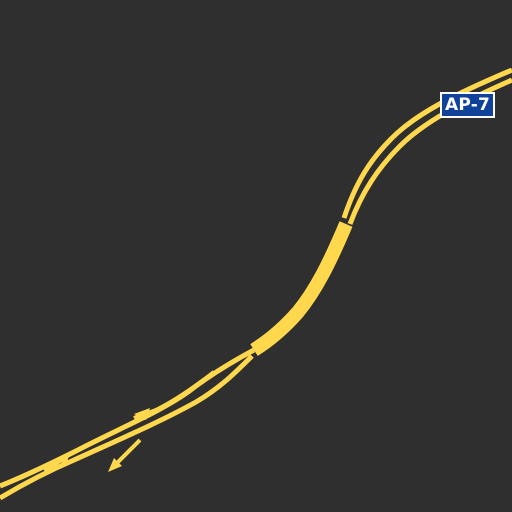  I want to click on route-shield-ap-7: AP-7, so click(468, 105).